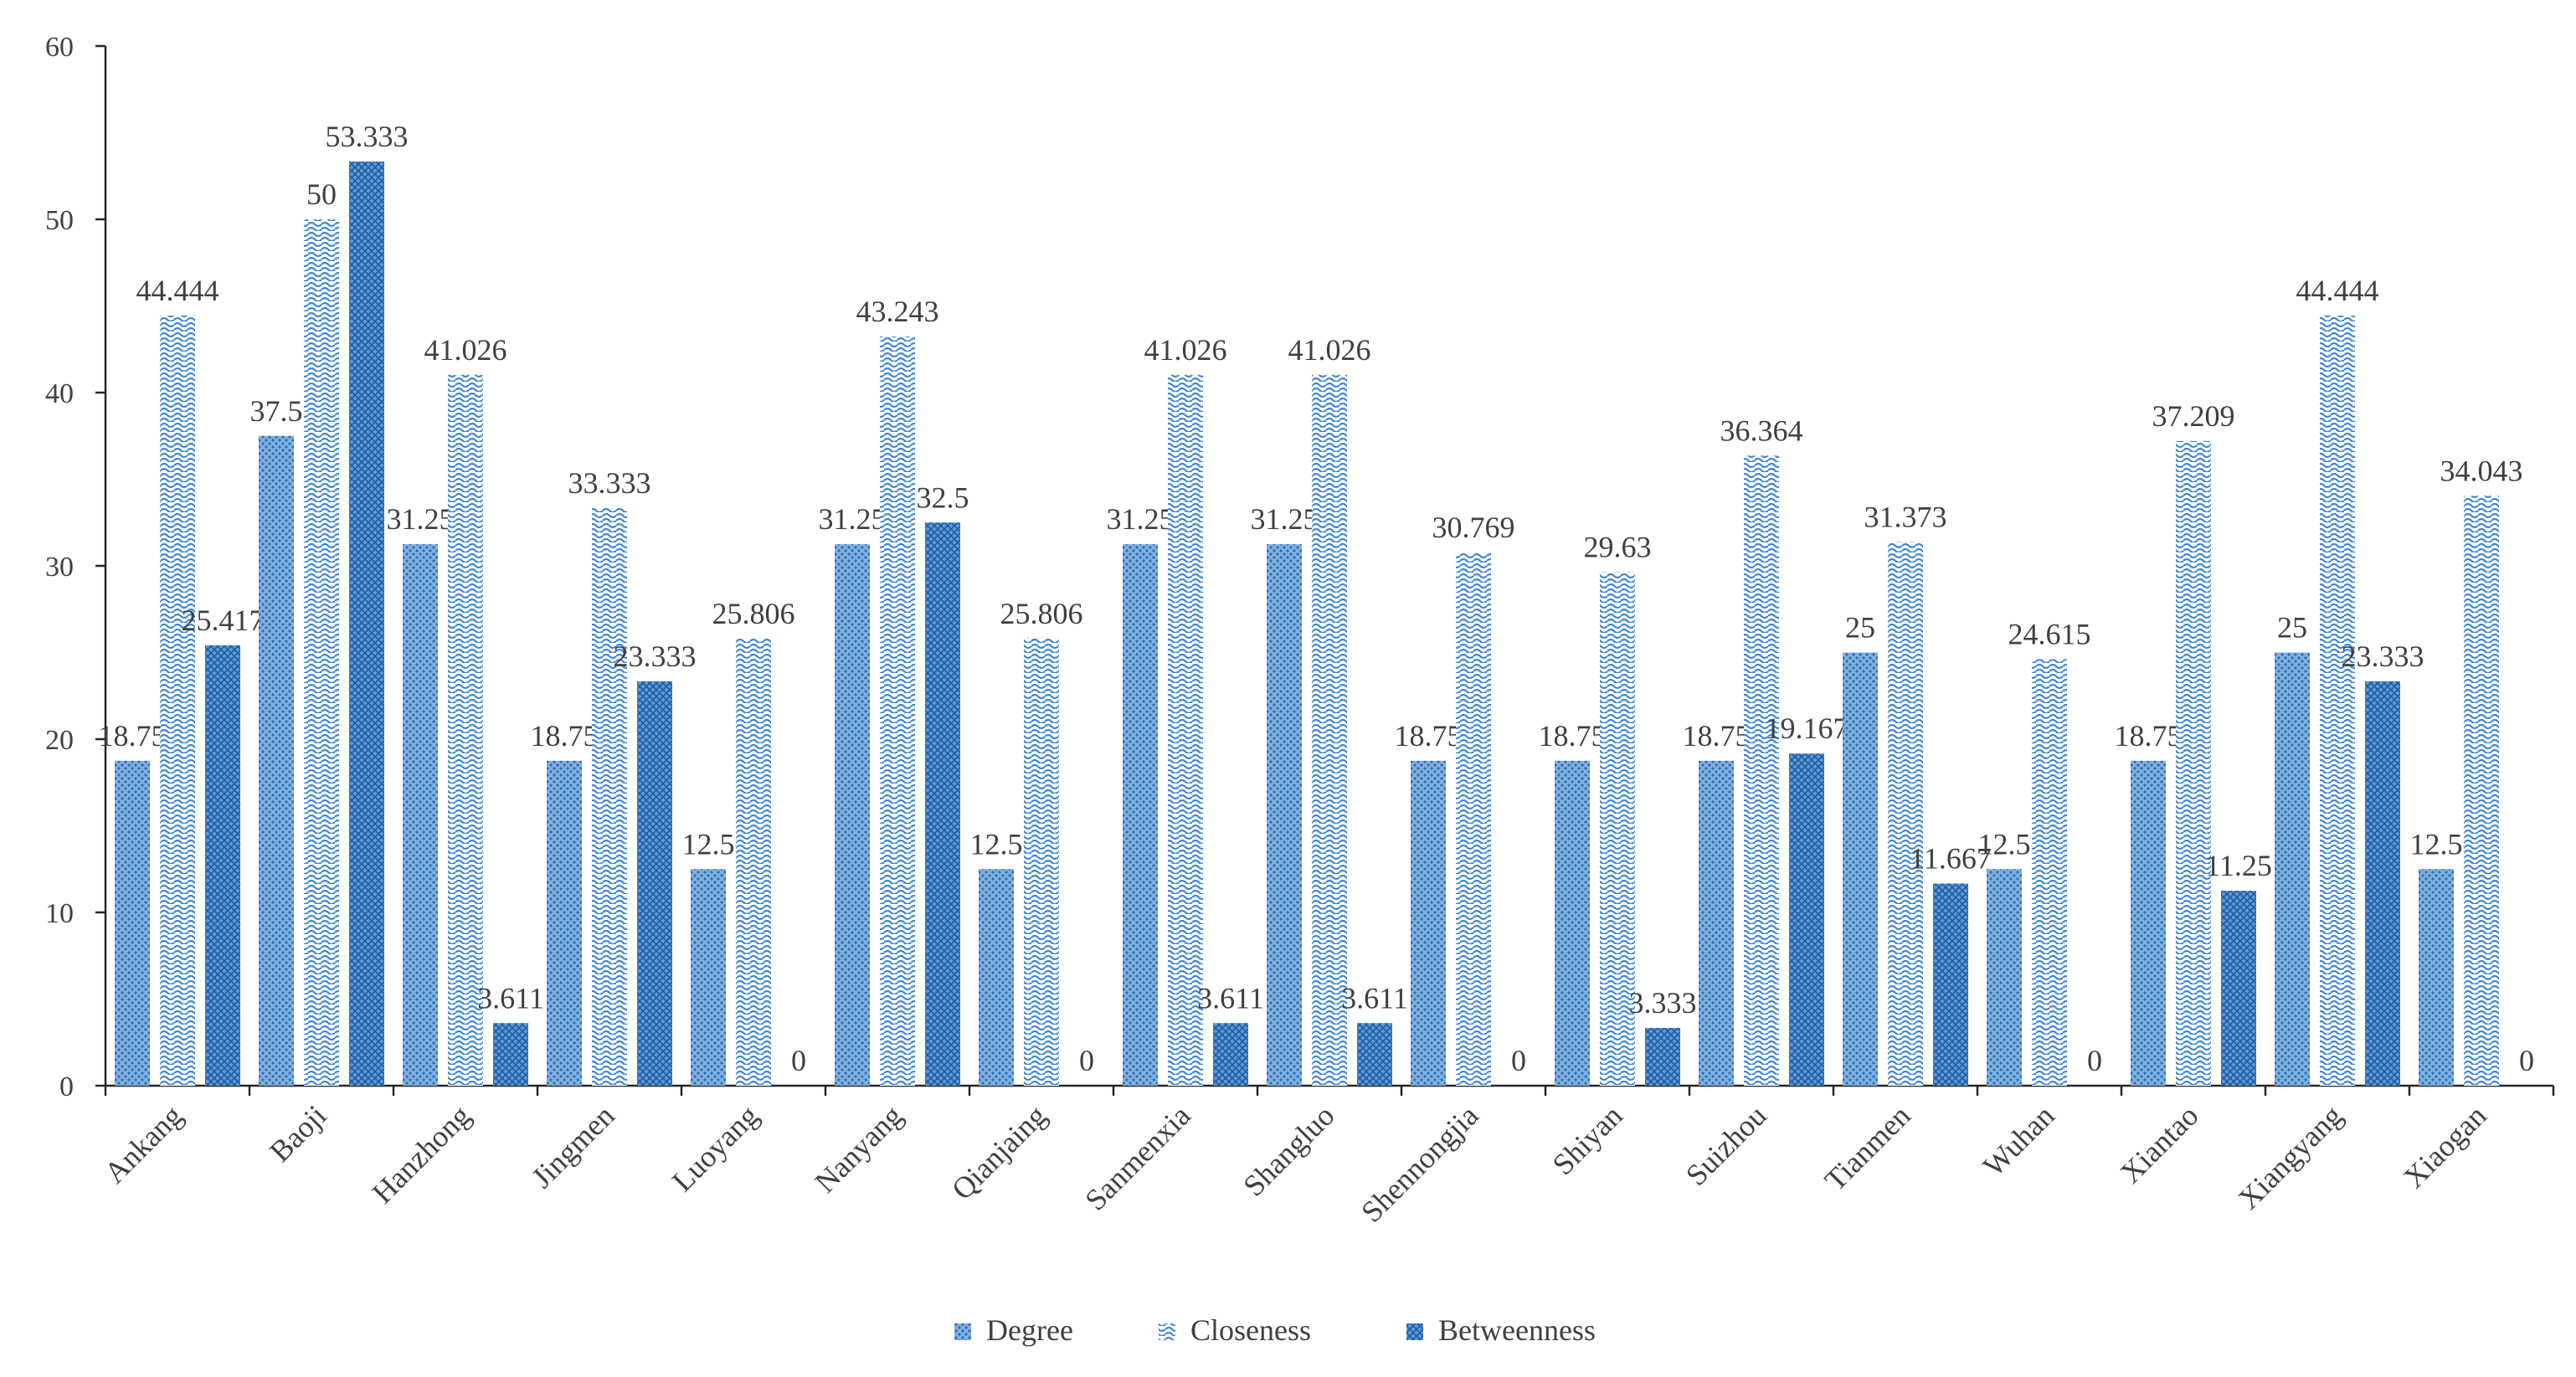 Image resolution: width=2576 pixels, height=1377 pixels. What do you see at coordinates (59, 47) in the screenshot?
I see `y-tick-label: 60` at bounding box center [59, 47].